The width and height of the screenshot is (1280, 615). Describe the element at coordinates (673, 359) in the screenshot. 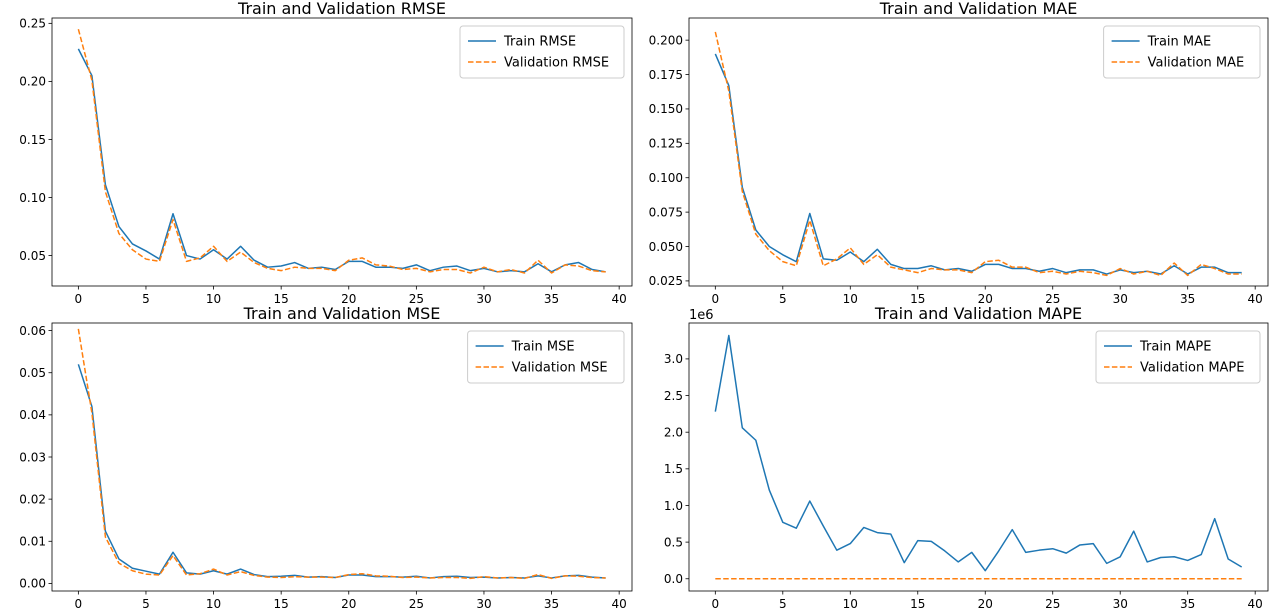

I see `y-tick-label: 3.0` at that location.